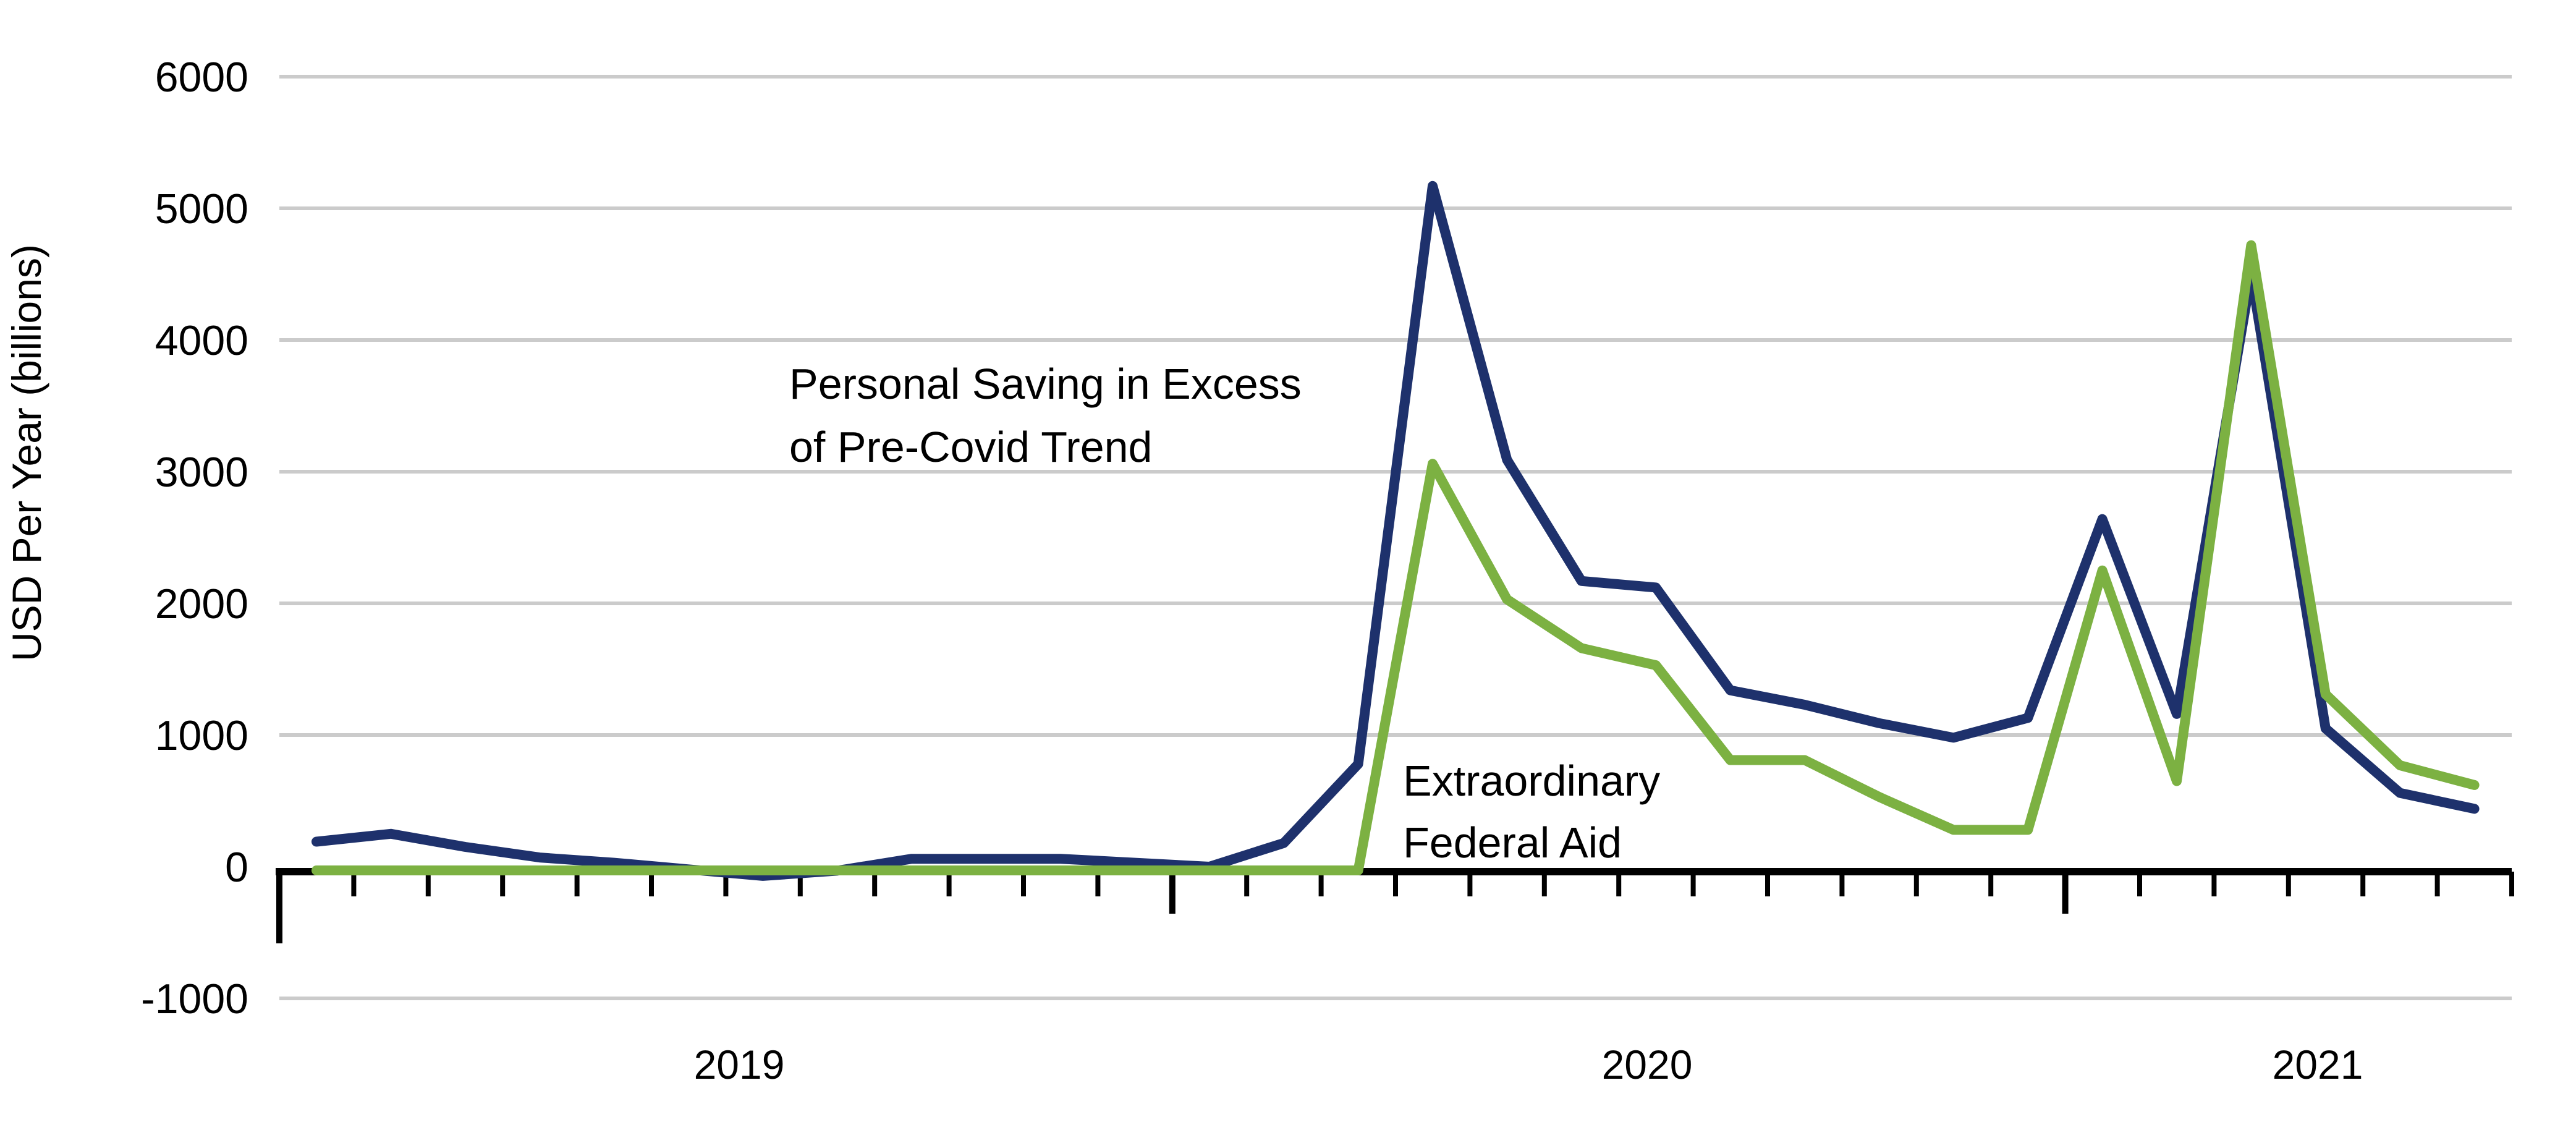 The width and height of the screenshot is (2576, 1135). What do you see at coordinates (201, 472) in the screenshot?
I see `y-tick-label-3000: 3000` at bounding box center [201, 472].